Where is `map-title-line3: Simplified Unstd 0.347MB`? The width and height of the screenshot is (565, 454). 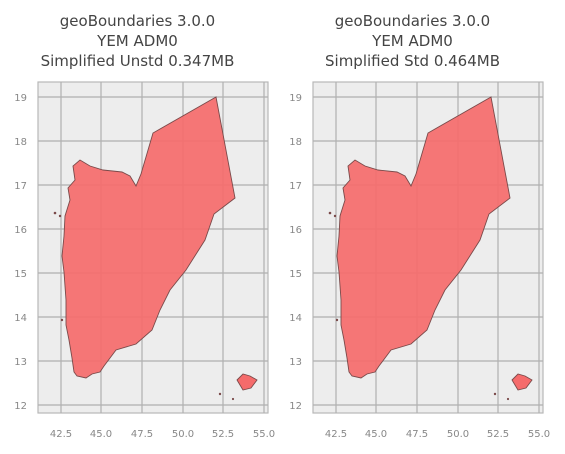
map-title-line3: Simplified Unstd 0.347MB is located at coordinates (137, 61).